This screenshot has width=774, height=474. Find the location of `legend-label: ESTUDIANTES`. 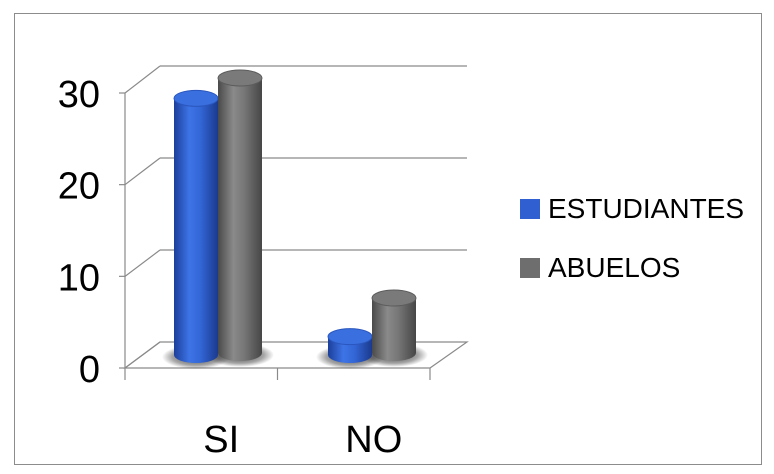

legend-label: ESTUDIANTES is located at coordinates (646, 208).